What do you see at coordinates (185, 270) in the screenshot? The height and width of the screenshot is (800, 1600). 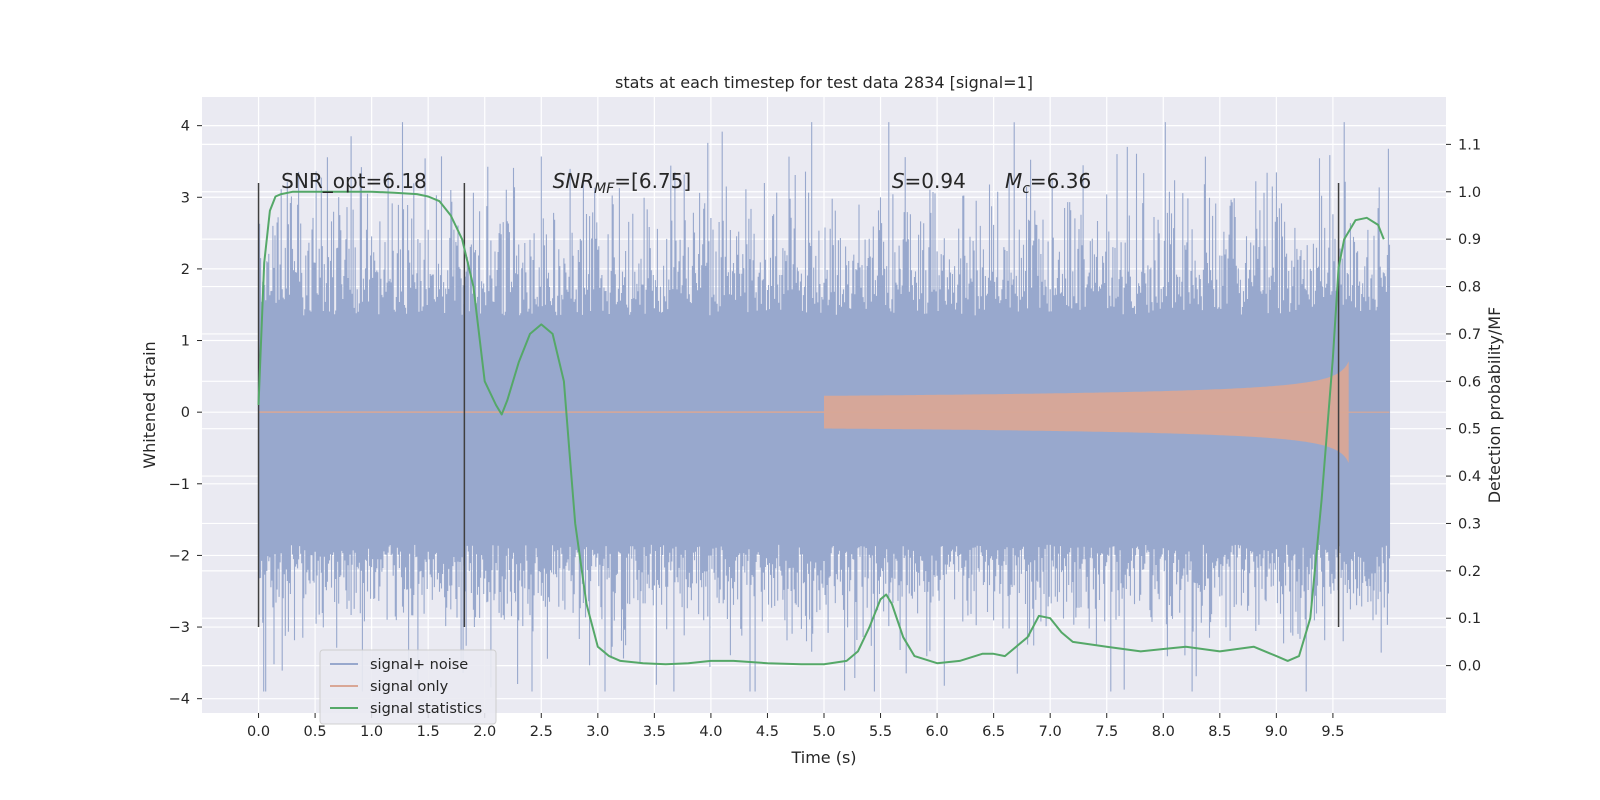 I see `y-tick-label: 2` at bounding box center [185, 270].